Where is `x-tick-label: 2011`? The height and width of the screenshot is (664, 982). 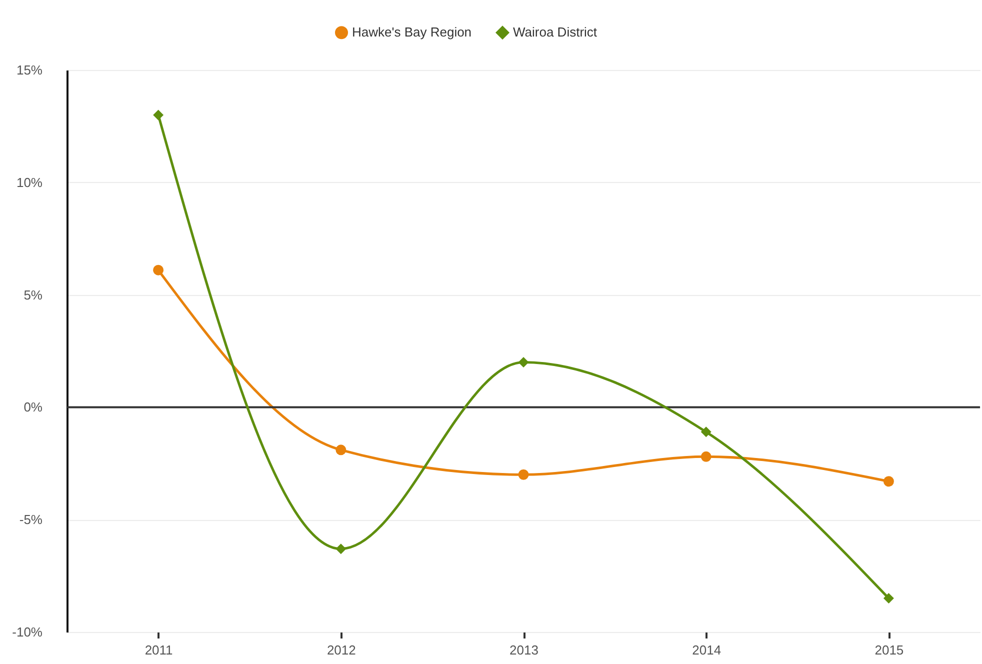 x-tick-label: 2011 is located at coordinates (158, 650).